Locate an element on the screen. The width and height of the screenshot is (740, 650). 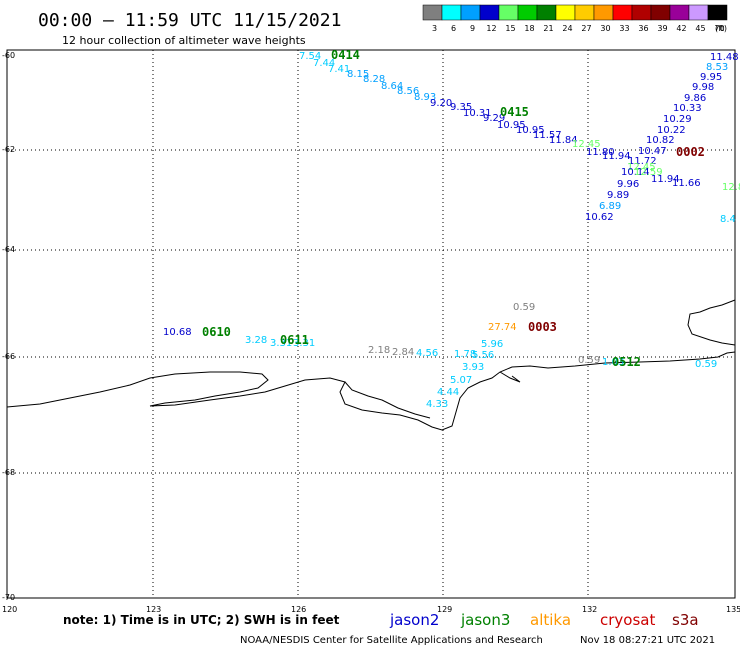
legend-label: 70 is located at coordinates (719, 28).